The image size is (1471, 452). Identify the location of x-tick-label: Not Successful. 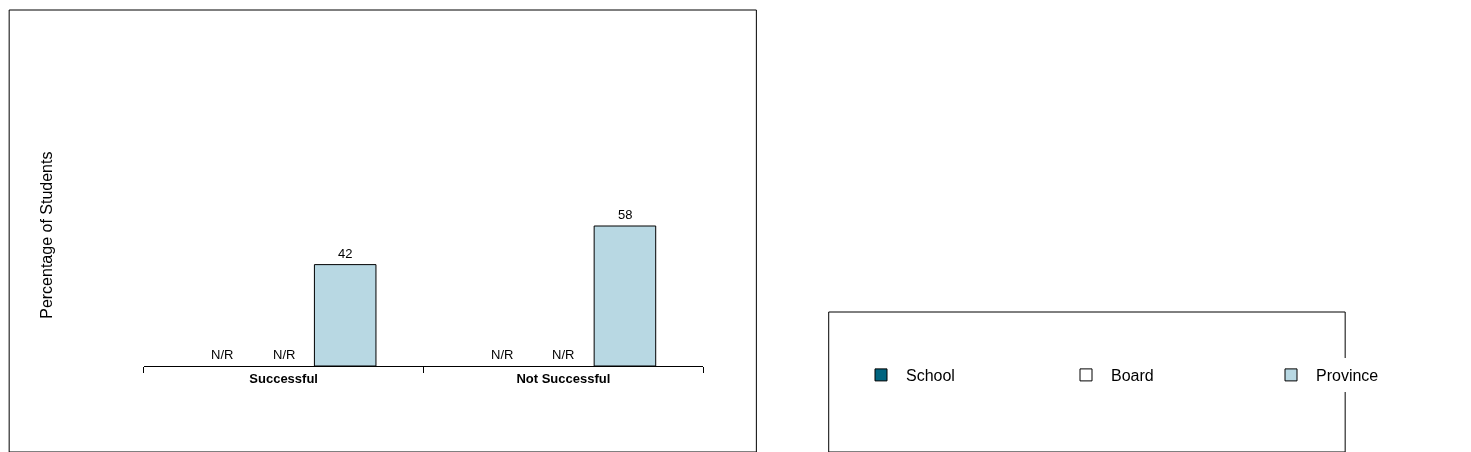
(563, 378).